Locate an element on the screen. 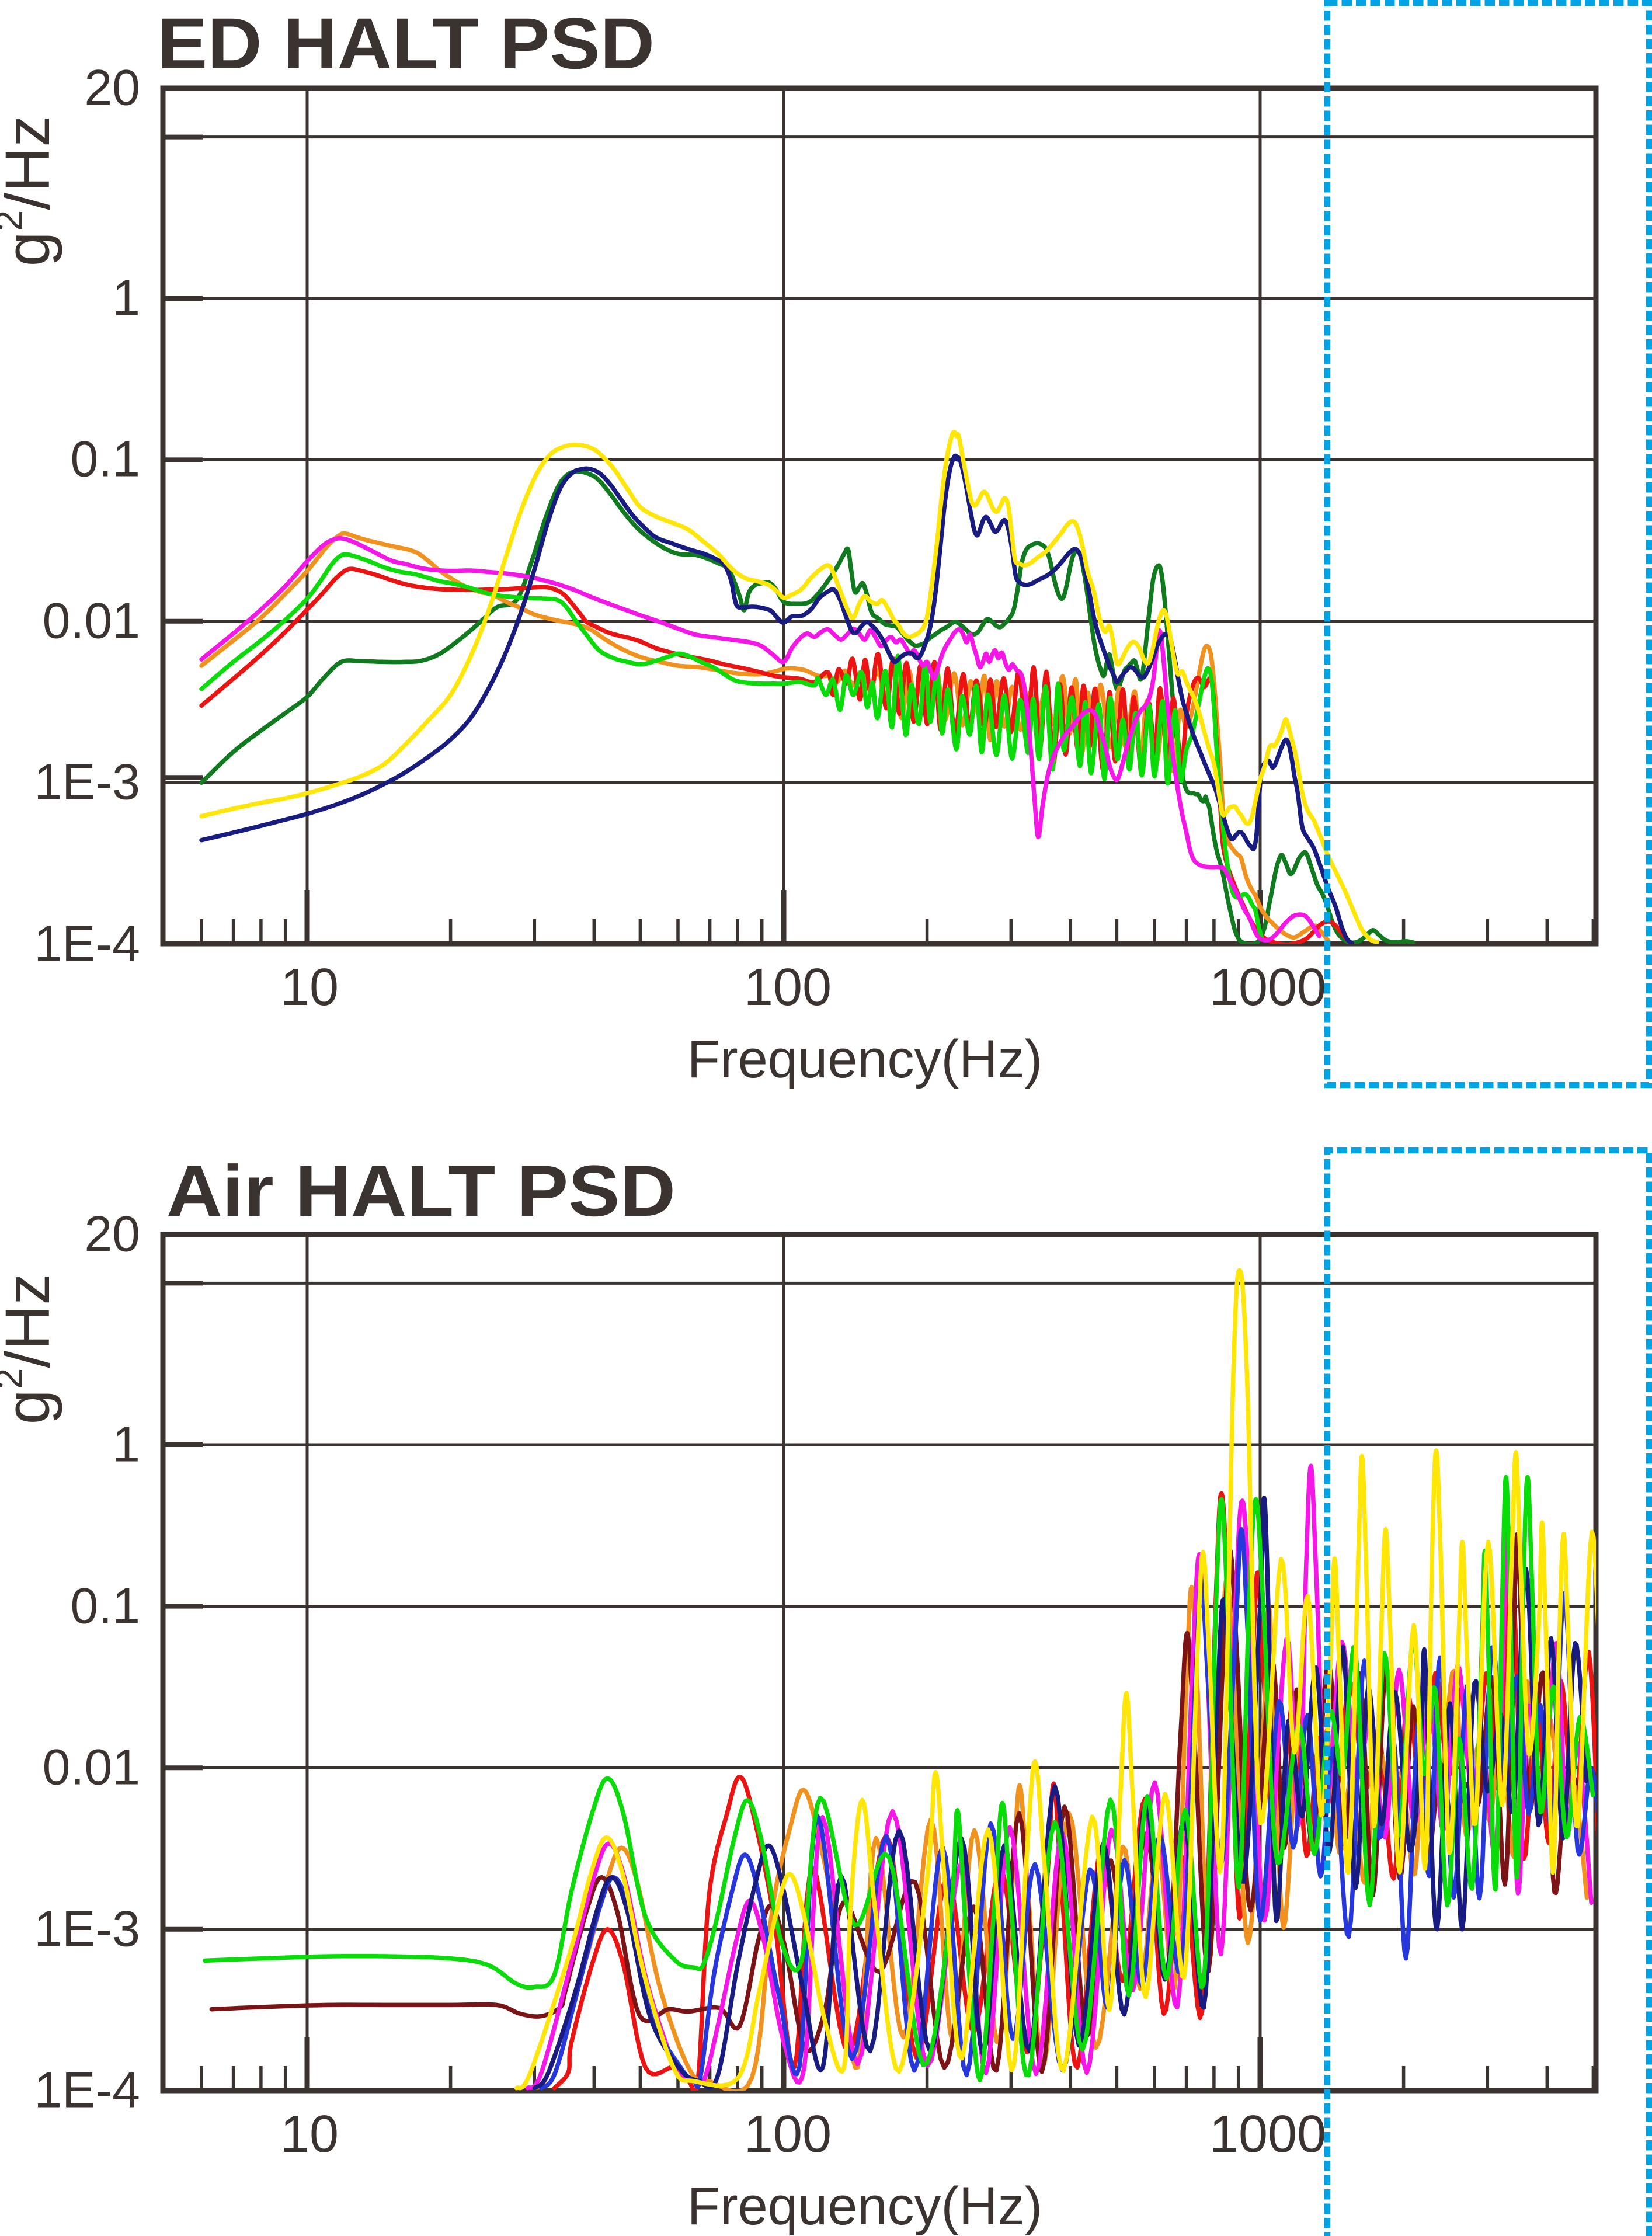  svg-text: ED HALT PSD is located at coordinates (406, 44).